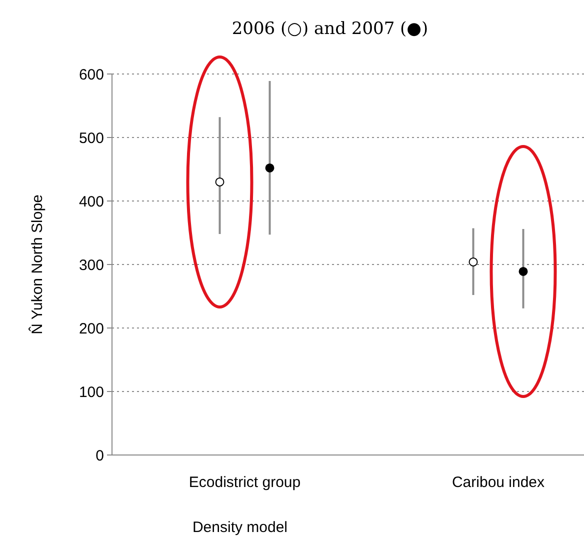 The image size is (584, 544). Describe the element at coordinates (240, 527) in the screenshot. I see `x-axis-title: Density model` at that location.